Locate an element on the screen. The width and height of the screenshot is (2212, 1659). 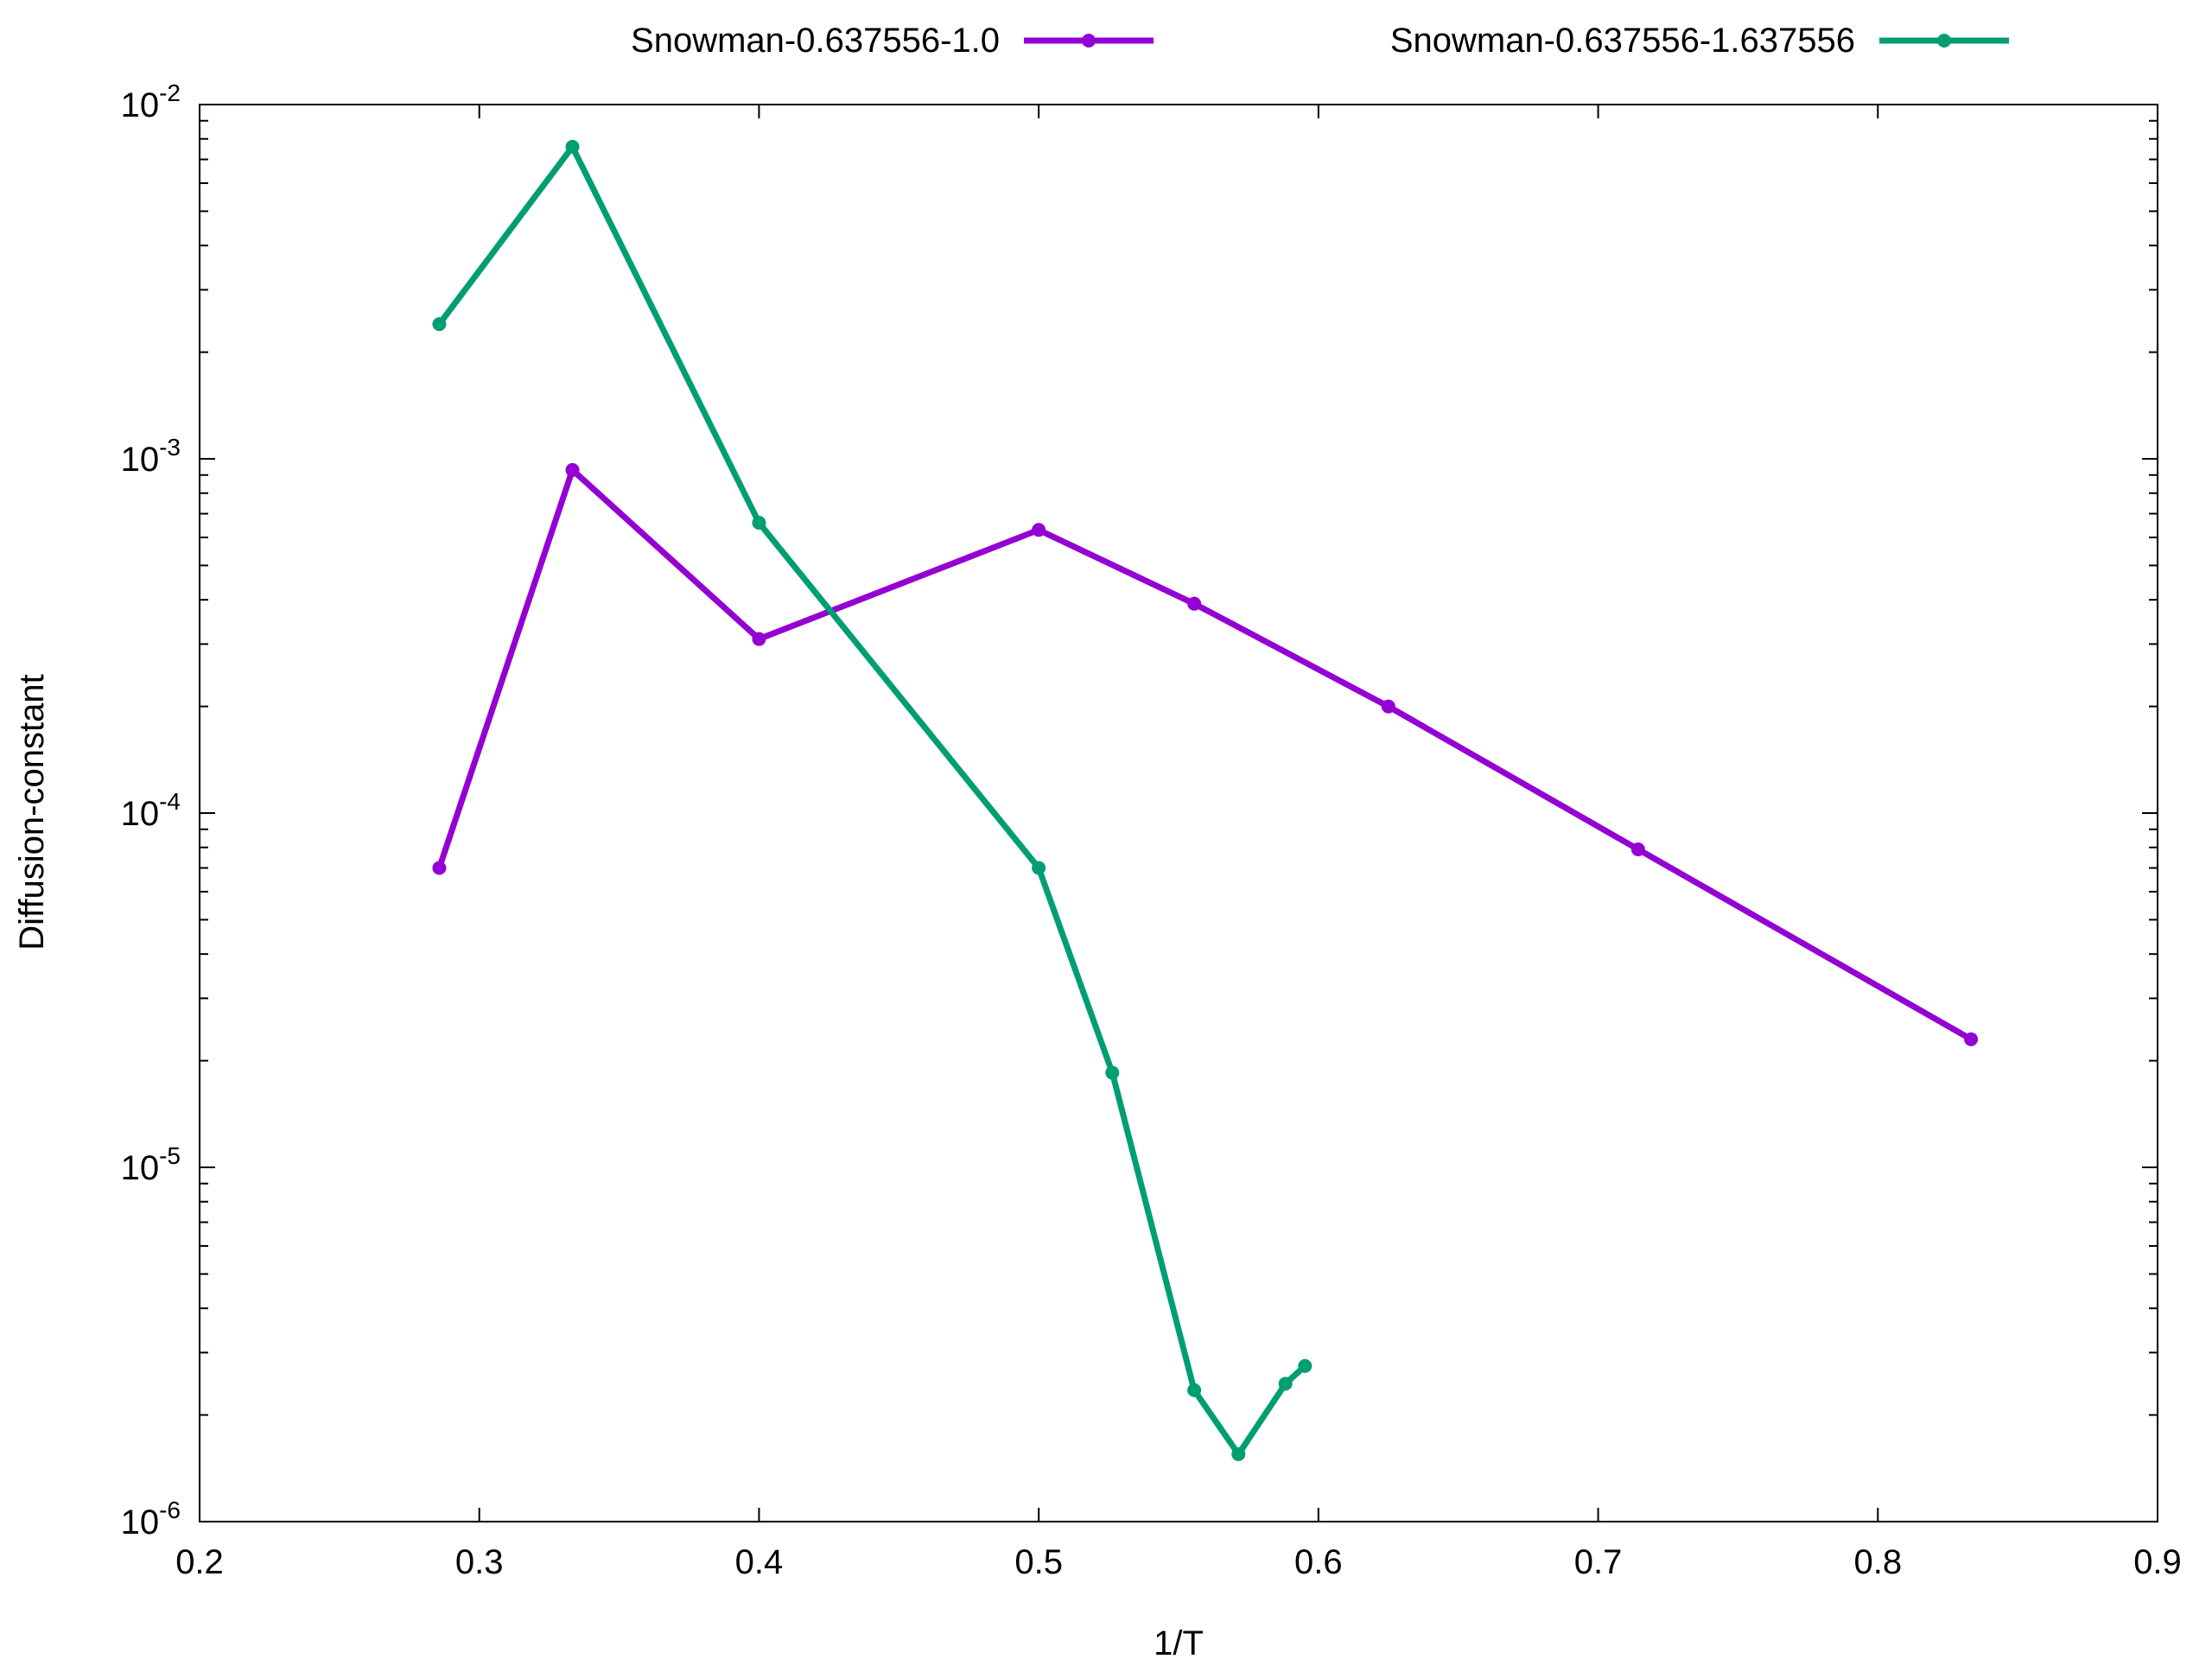
y-tick-label: 10⁻³ is located at coordinates (151, 456).